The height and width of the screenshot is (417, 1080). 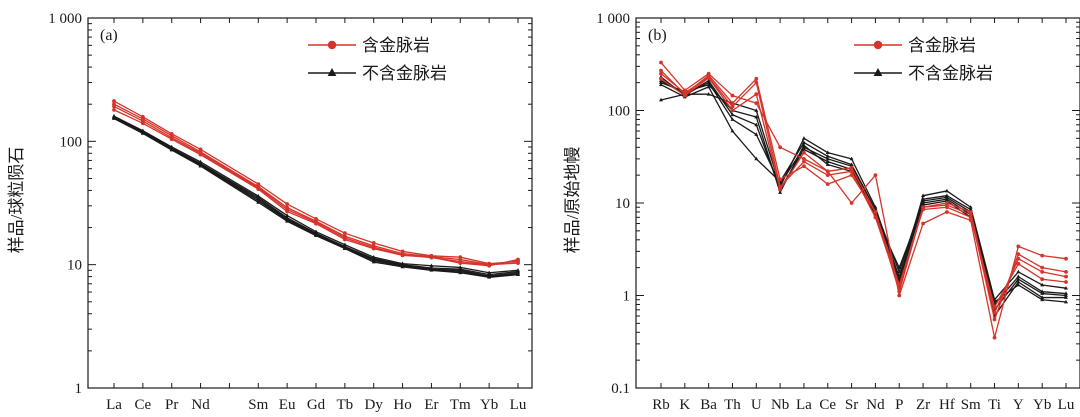 I want to click on panel-a-x-tick-label-la: La, so click(x=114, y=405).